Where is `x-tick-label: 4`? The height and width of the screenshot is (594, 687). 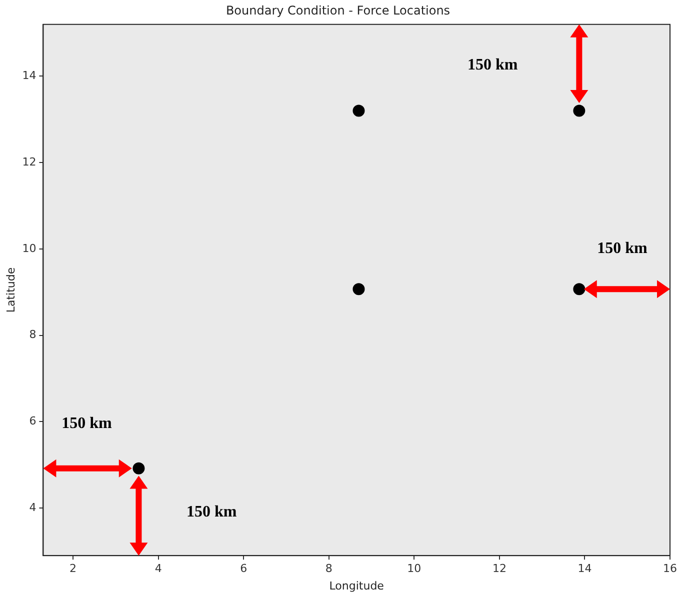 x-tick-label: 4 is located at coordinates (158, 569).